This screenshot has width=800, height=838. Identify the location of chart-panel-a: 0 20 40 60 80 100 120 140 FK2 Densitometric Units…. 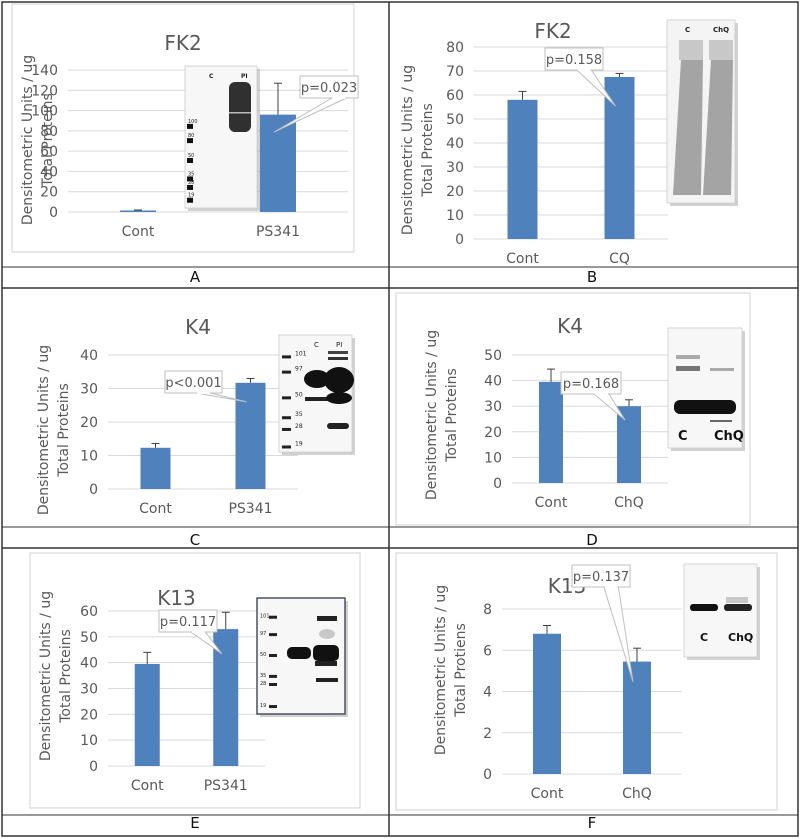
(185, 144).